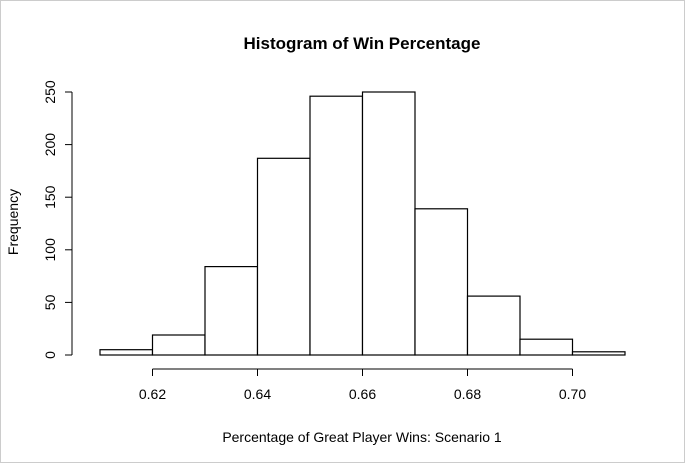 Image resolution: width=685 pixels, height=463 pixels. What do you see at coordinates (467, 394) in the screenshot?
I see `x-tick-label: 0.68` at bounding box center [467, 394].